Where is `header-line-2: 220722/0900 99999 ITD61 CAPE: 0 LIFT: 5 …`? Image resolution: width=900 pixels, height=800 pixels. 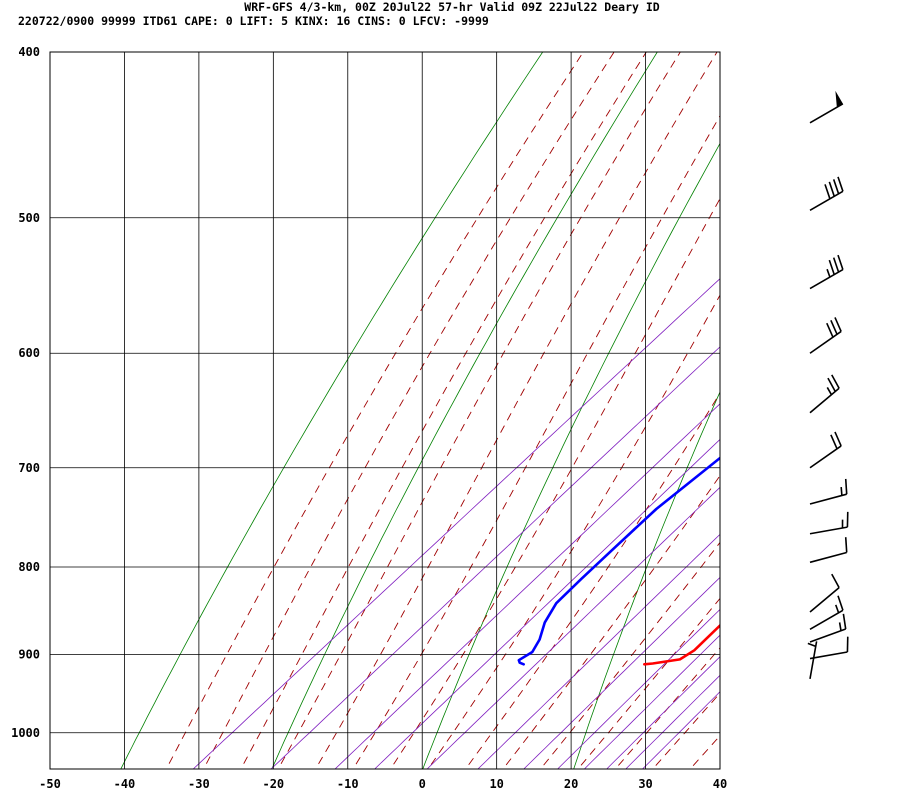 header-line-2: 220722/0900 99999 ITD61 CAPE: 0 LIFT: 5 … is located at coordinates (253, 21).